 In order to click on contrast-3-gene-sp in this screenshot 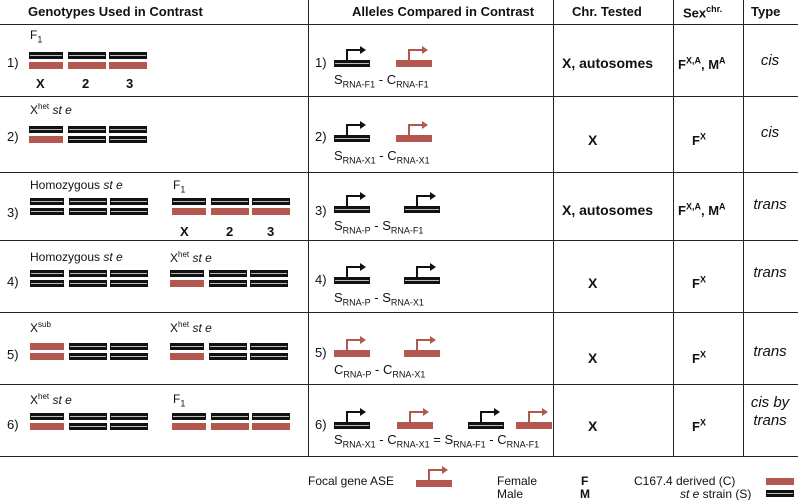, I will do `click(352, 202)`.